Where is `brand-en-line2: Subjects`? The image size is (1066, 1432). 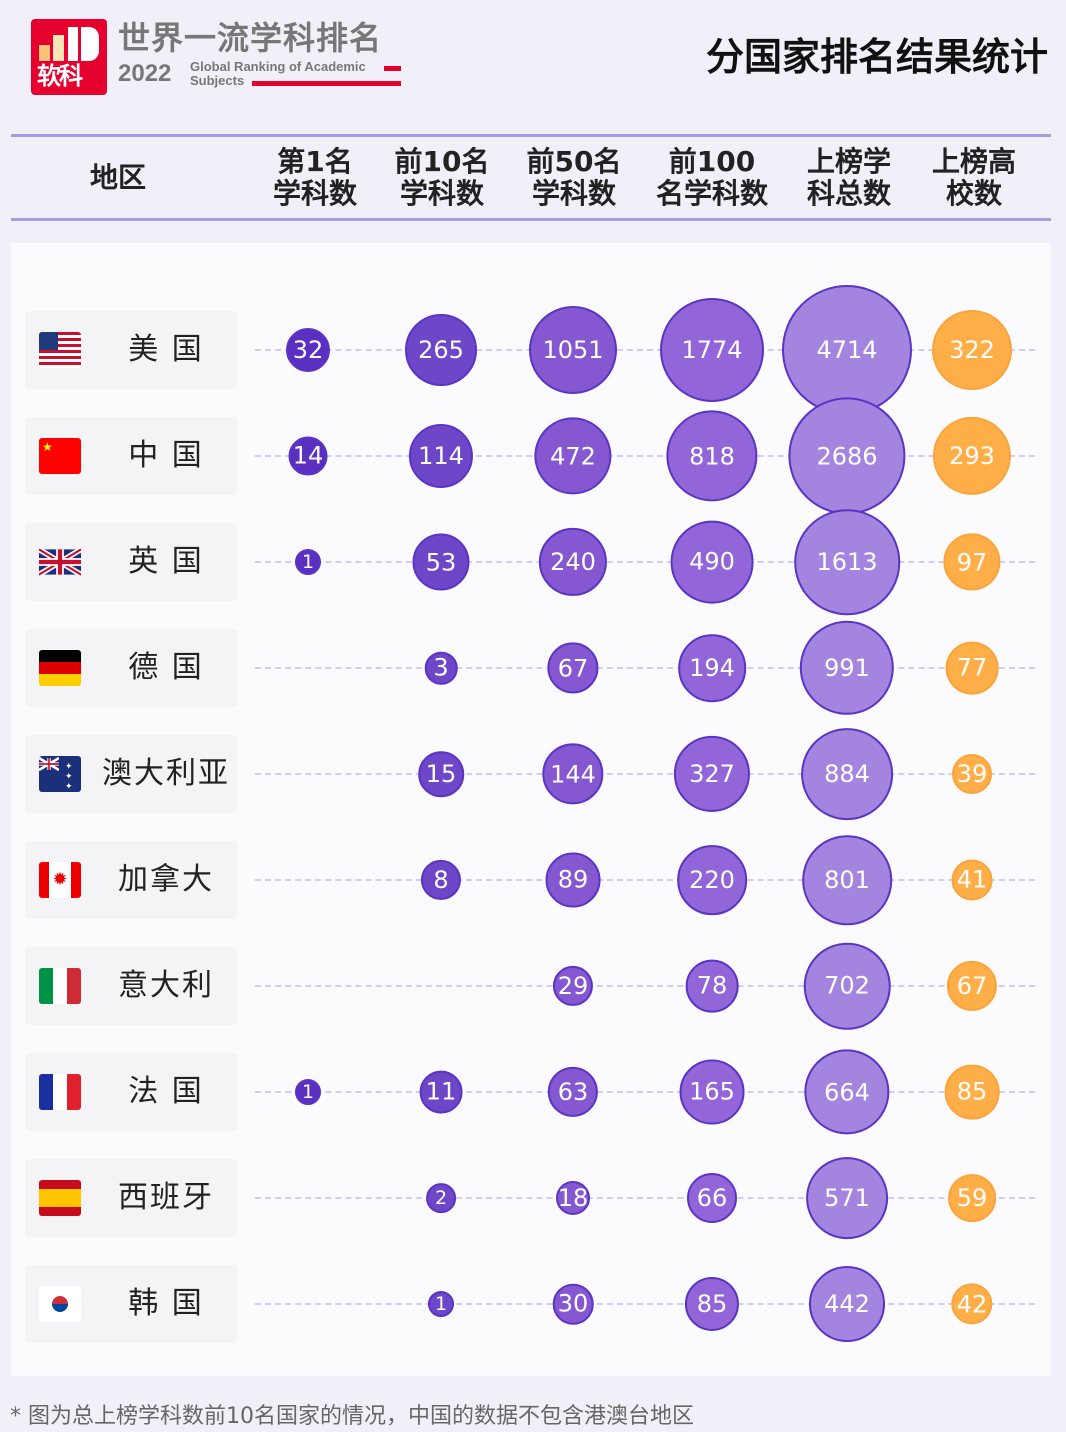
brand-en-line2: Subjects is located at coordinates (217, 80).